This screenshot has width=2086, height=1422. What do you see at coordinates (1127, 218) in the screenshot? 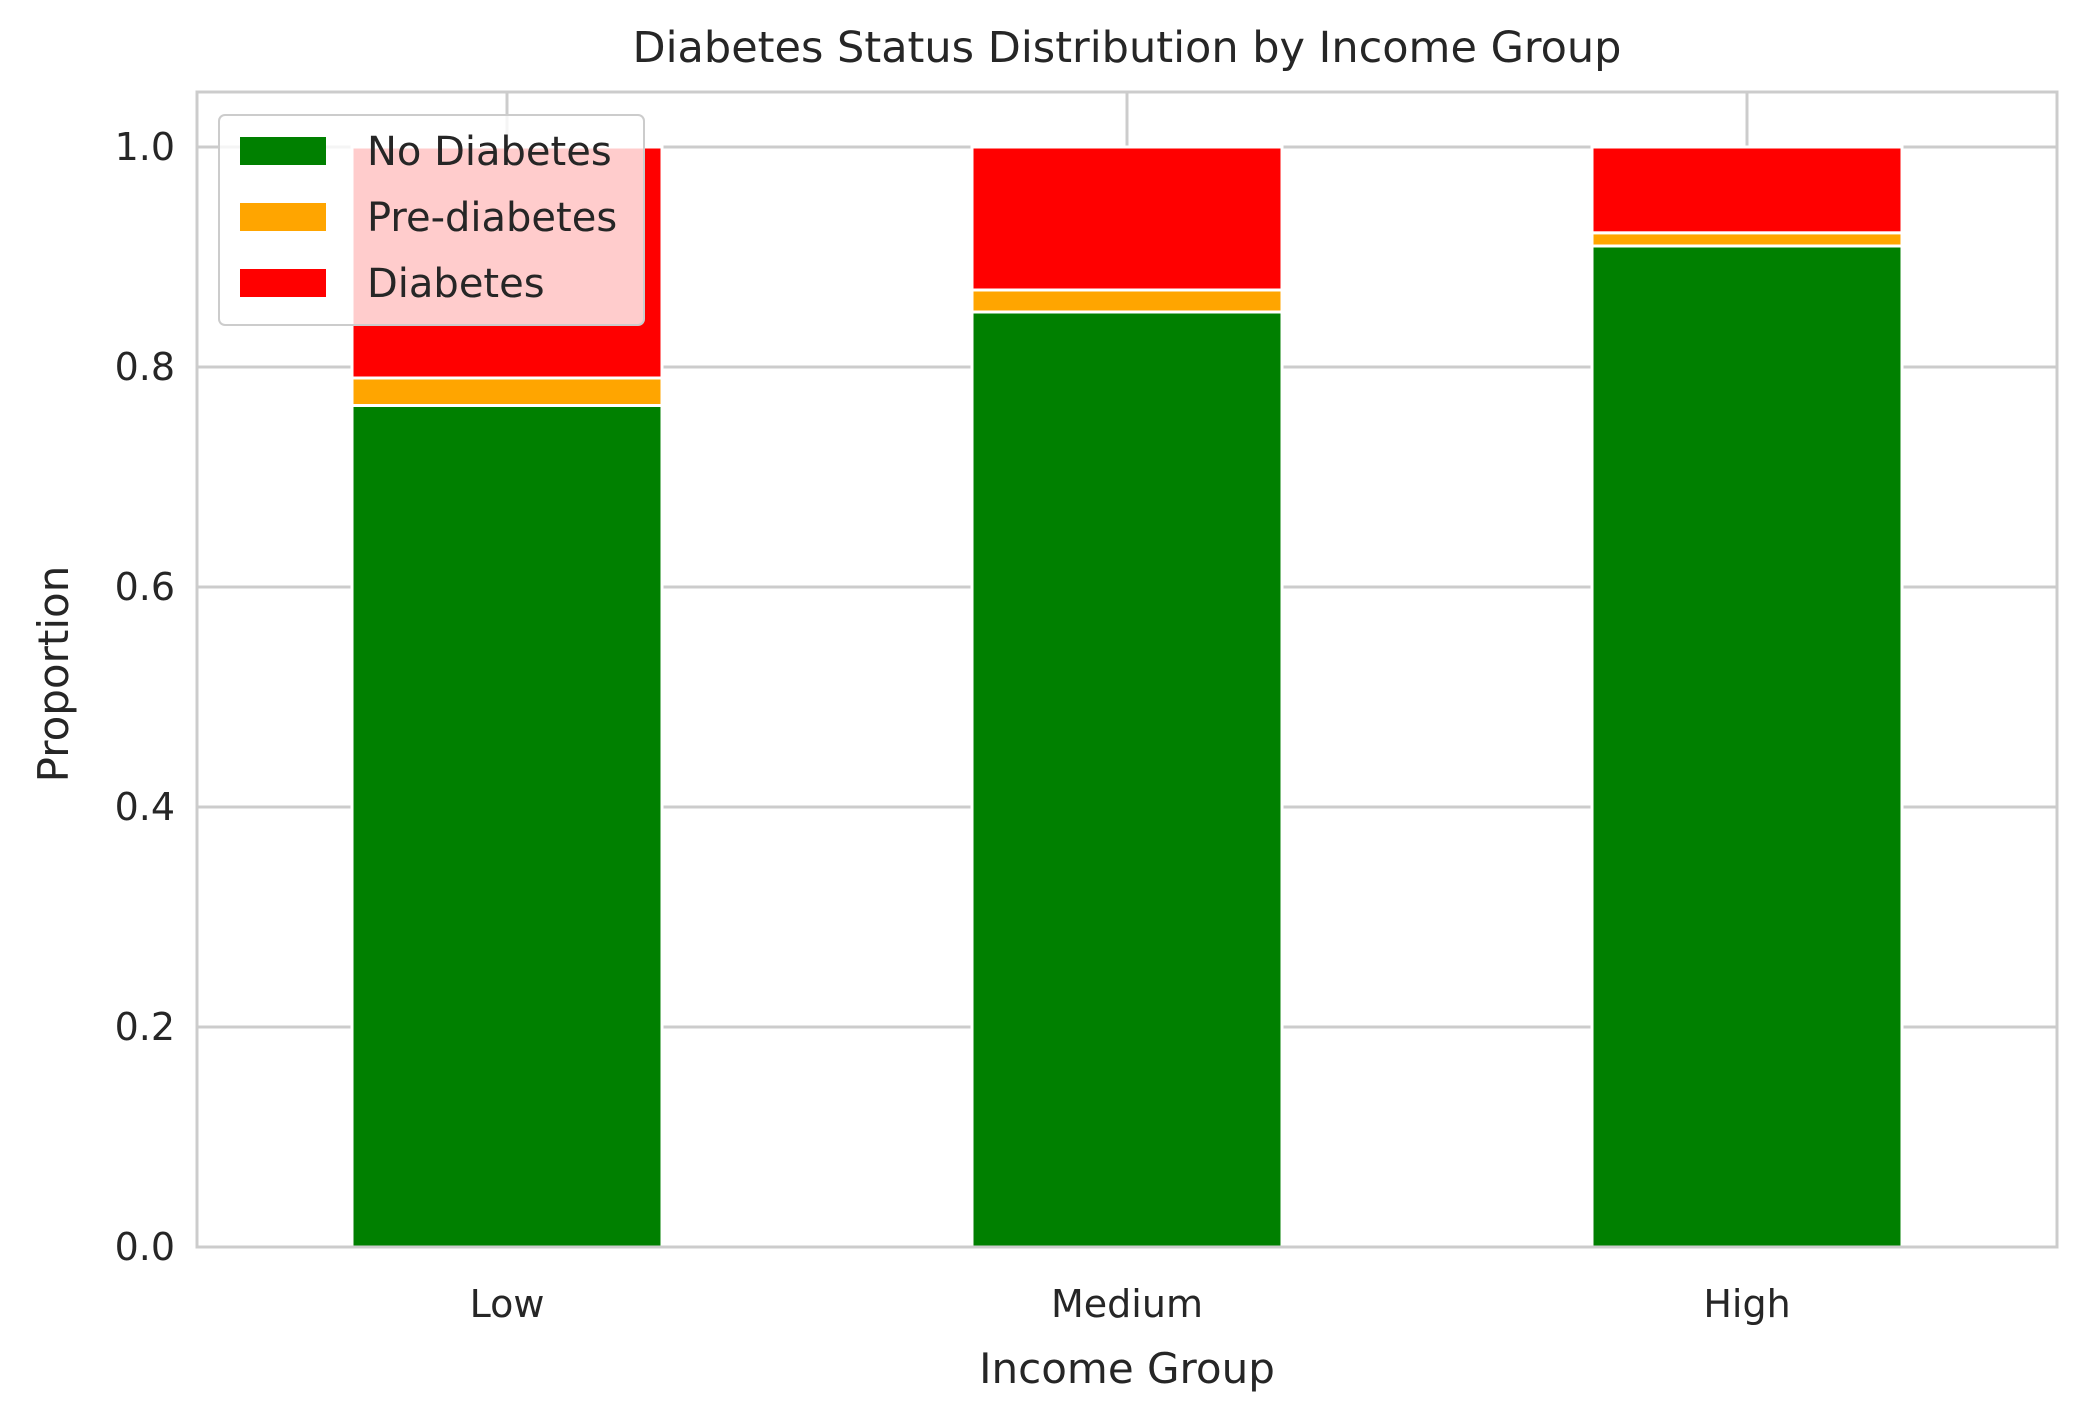
I see `bar-diabetes-medium` at bounding box center [1127, 218].